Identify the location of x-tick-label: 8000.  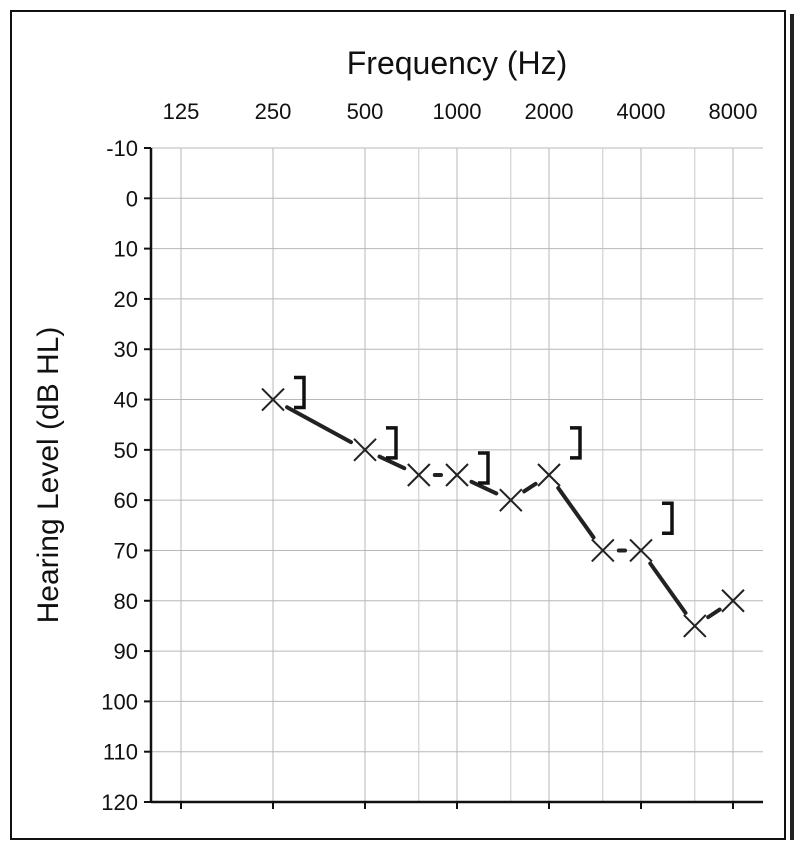
(733, 111).